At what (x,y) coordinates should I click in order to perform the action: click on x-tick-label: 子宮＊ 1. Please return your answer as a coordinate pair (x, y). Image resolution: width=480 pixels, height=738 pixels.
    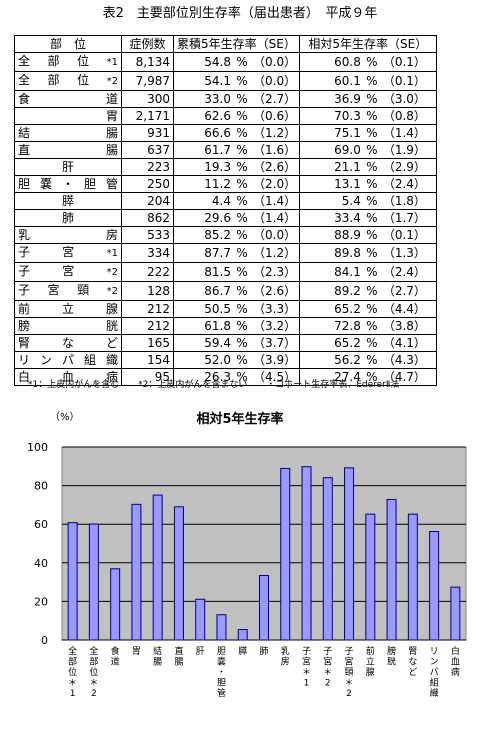
    Looking at the image, I should click on (306, 667).